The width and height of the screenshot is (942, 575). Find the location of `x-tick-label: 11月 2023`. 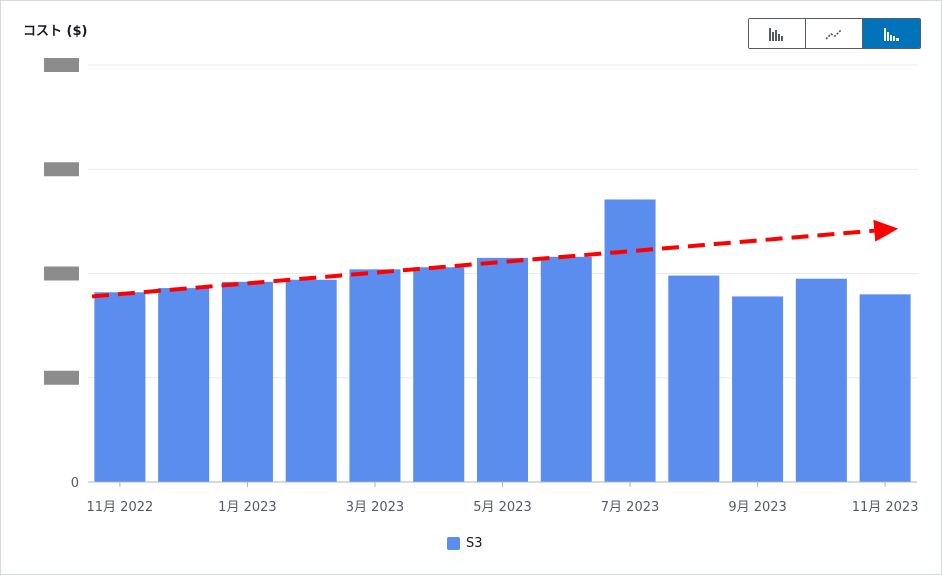

x-tick-label: 11月 2023 is located at coordinates (885, 507).